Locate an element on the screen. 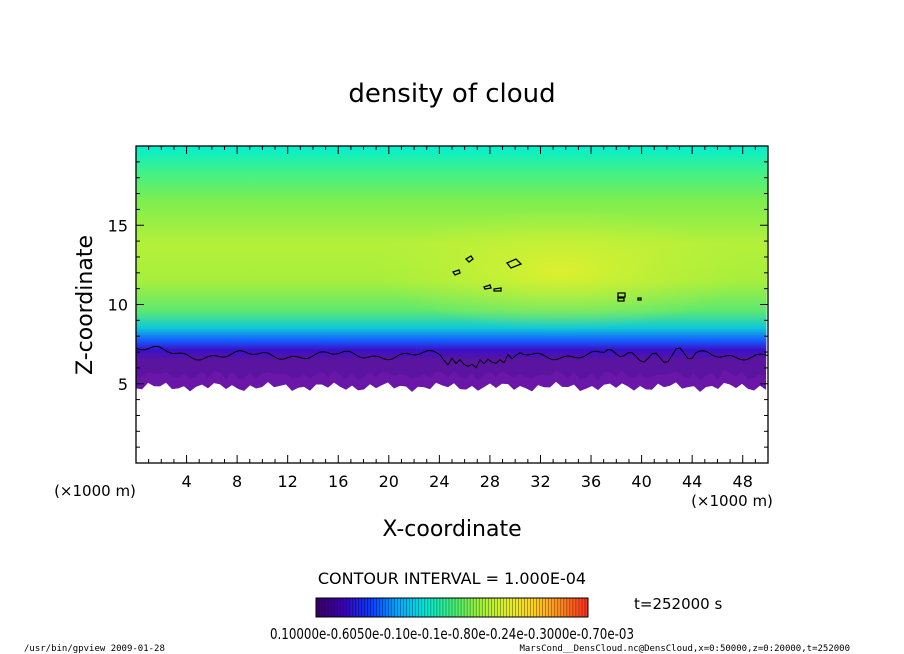 The width and height of the screenshot is (904, 654). x-axis-label: X-coordinate is located at coordinates (451, 529).